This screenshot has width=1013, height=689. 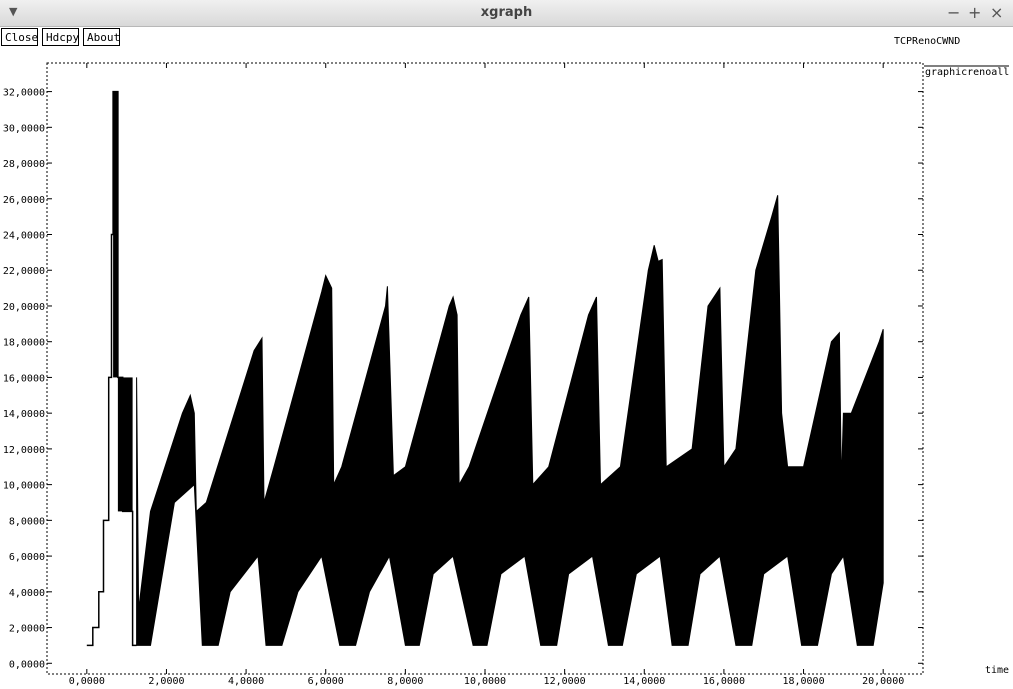 I want to click on y-tick-label: 28,0000, so click(x=24, y=164).